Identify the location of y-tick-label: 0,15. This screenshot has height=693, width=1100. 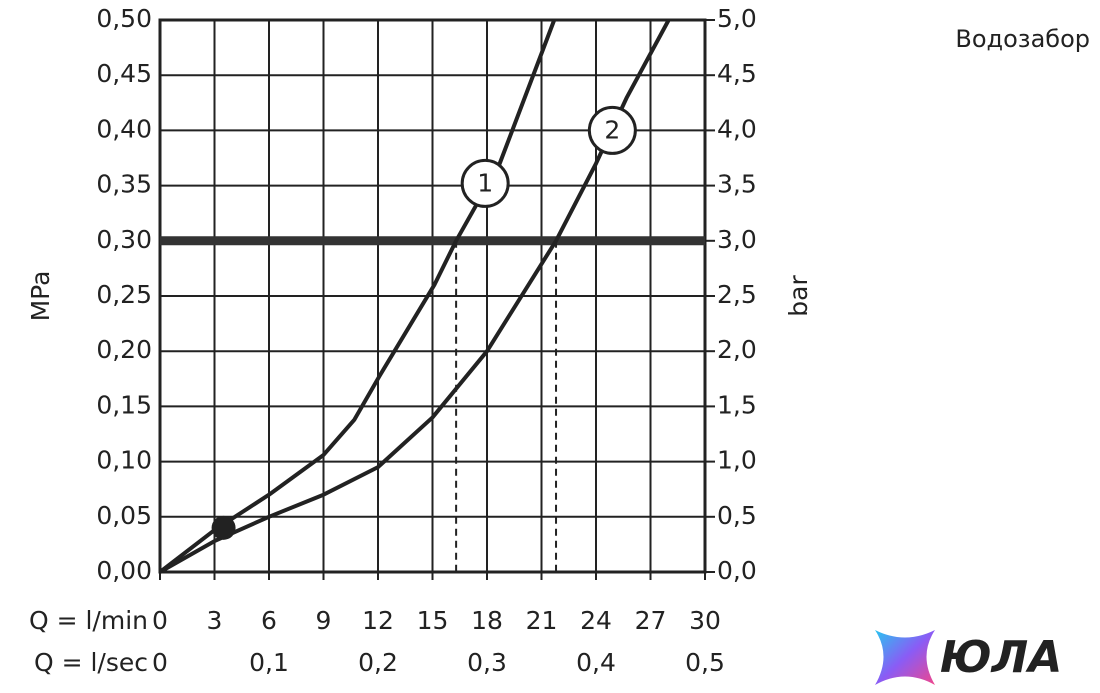
(124, 404).